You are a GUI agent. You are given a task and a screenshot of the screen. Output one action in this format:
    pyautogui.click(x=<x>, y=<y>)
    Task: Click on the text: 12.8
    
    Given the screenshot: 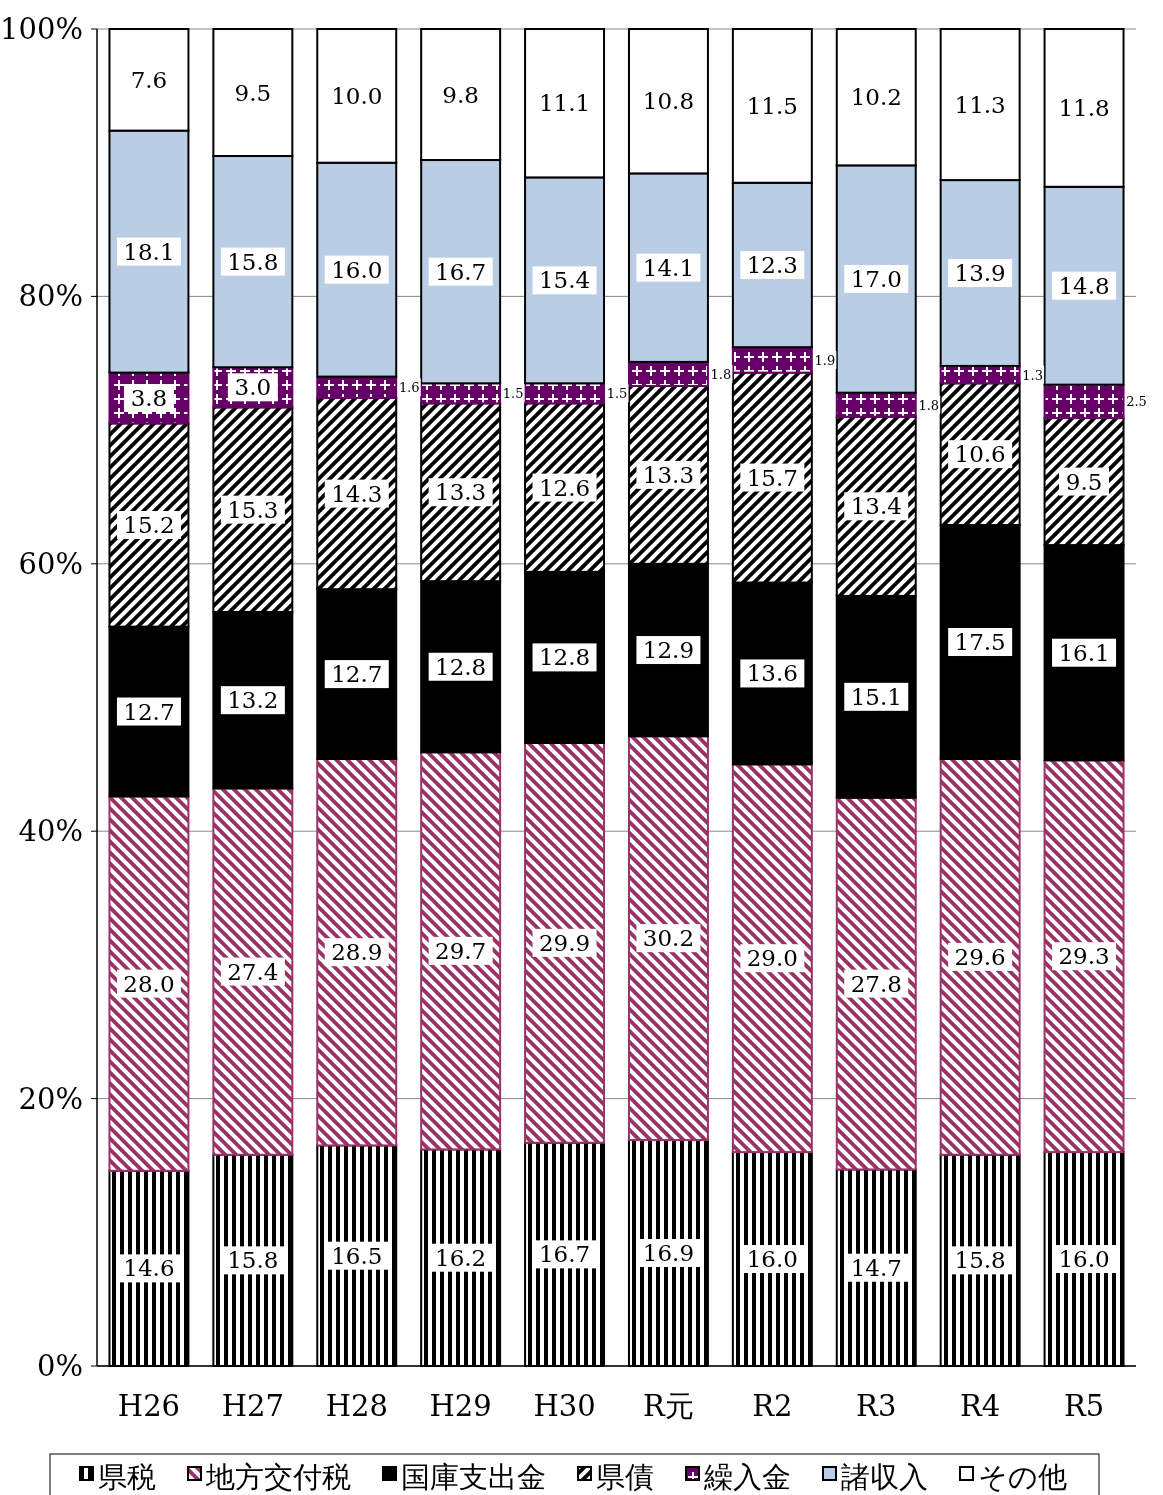 What is the action you would take?
    pyautogui.click(x=461, y=666)
    